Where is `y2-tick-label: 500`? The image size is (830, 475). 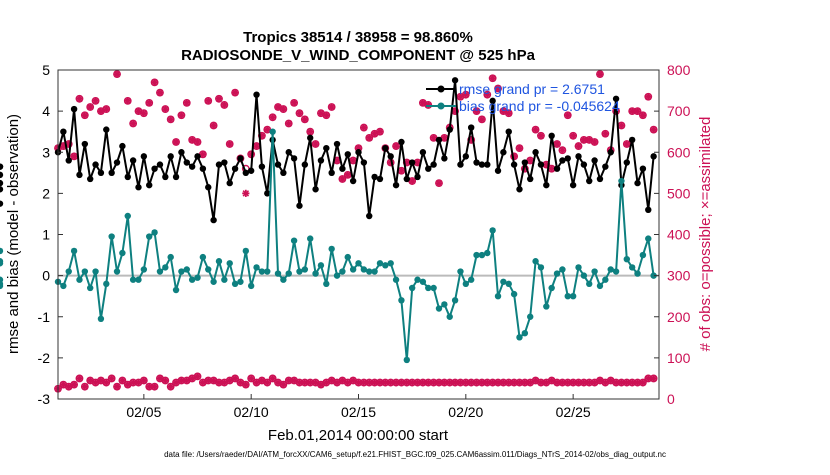 y2-tick-label: 500 is located at coordinates (679, 193).